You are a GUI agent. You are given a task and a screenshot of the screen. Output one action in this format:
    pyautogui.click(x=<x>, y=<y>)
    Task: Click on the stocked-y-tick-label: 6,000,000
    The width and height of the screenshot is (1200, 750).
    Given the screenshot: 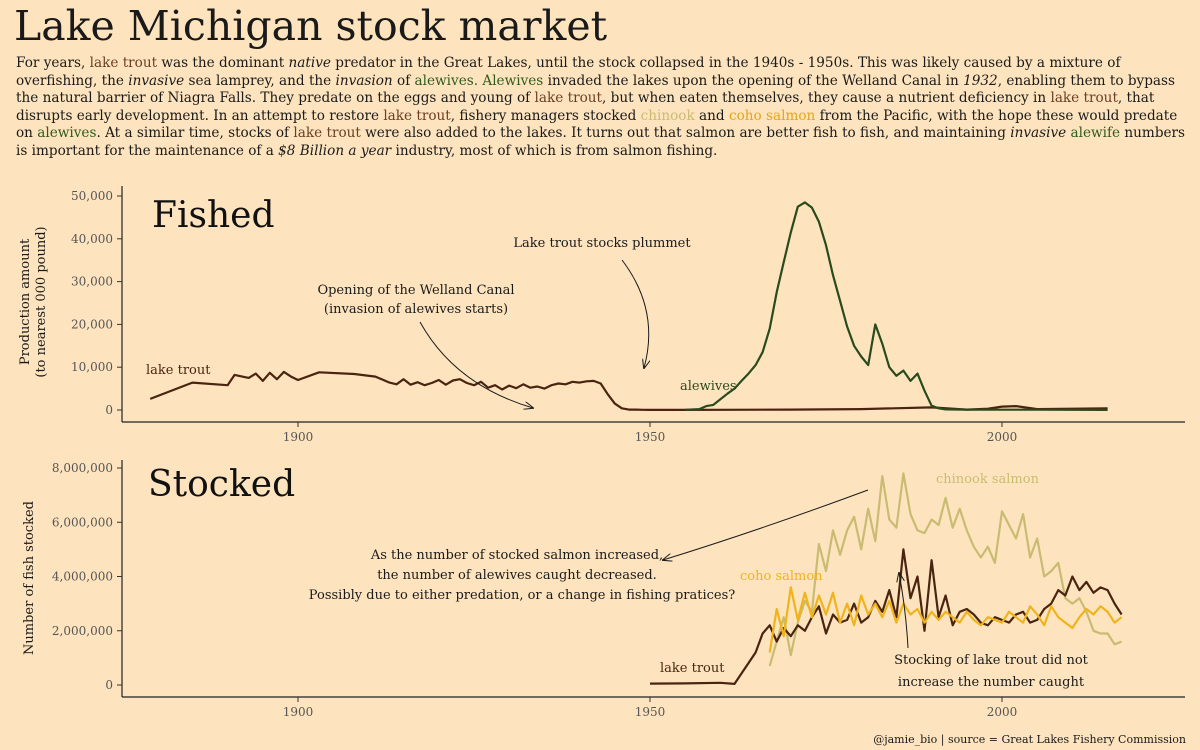 What is the action you would take?
    pyautogui.click(x=82, y=522)
    